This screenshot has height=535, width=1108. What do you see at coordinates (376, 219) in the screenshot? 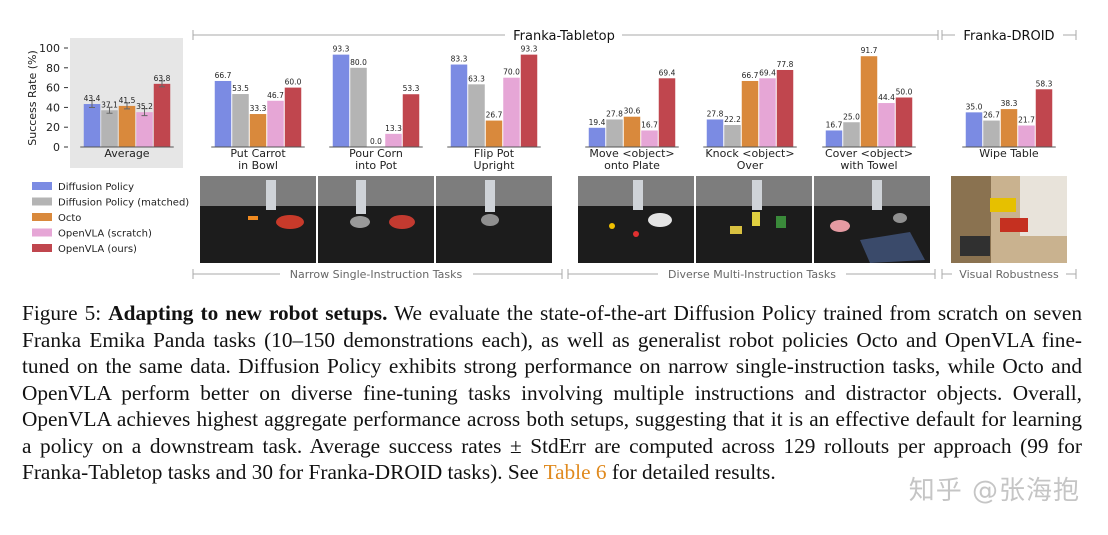
I see `photo-pour-corn` at bounding box center [376, 219].